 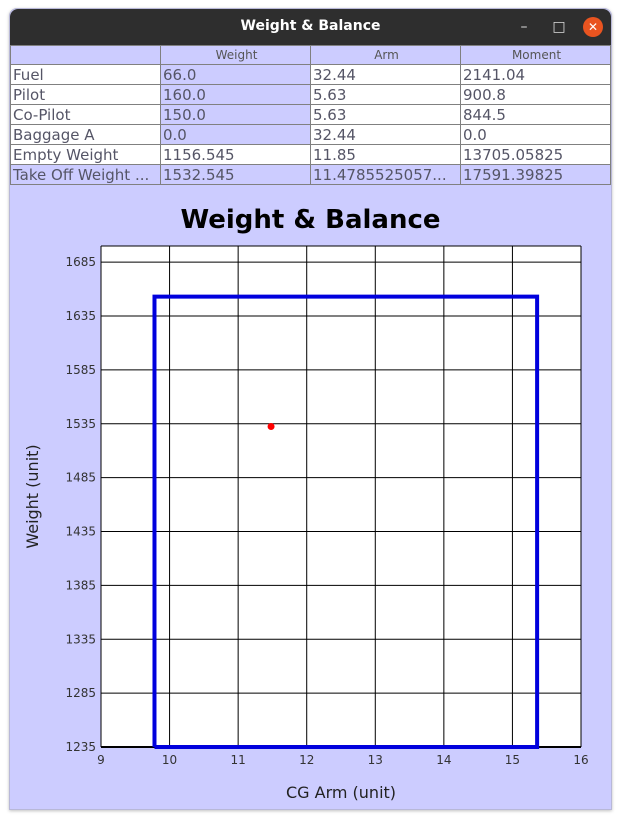 I want to click on column-header-moment: Moment, so click(x=535, y=55).